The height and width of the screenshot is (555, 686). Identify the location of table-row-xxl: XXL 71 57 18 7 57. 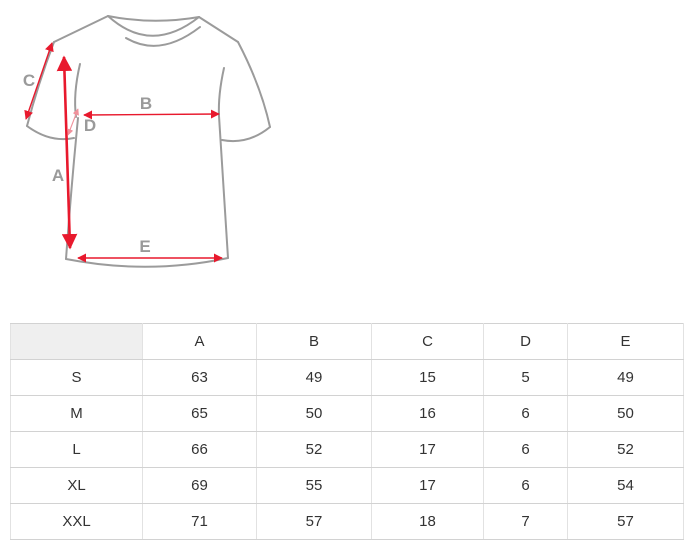
(347, 521).